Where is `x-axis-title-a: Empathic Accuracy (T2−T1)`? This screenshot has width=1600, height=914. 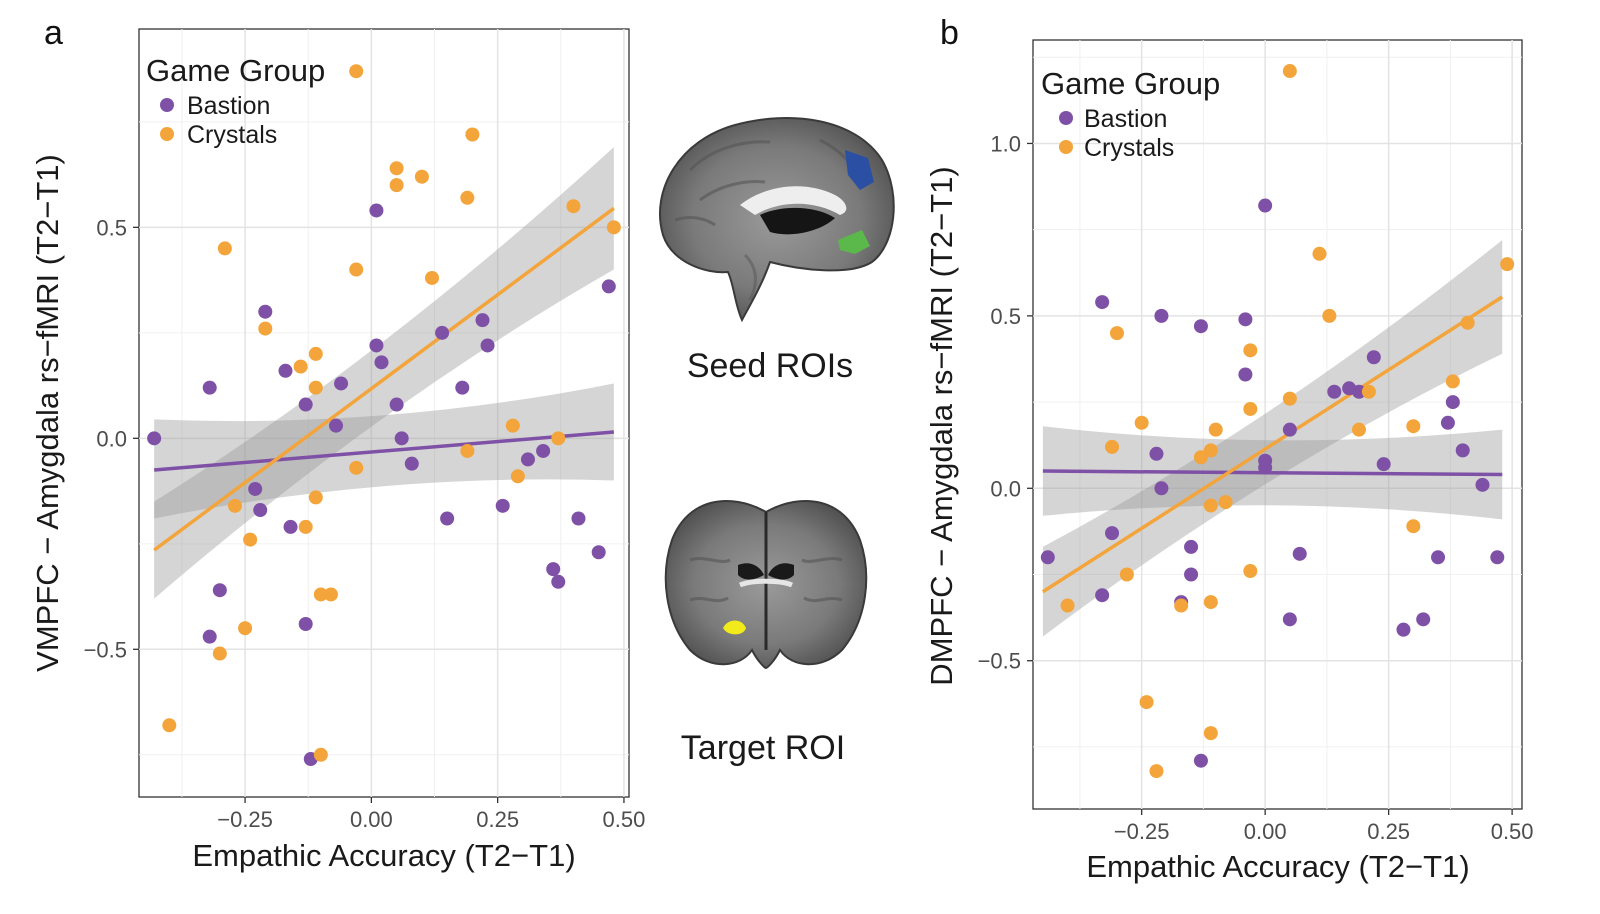 x-axis-title-a: Empathic Accuracy (T2−T1) is located at coordinates (383, 855).